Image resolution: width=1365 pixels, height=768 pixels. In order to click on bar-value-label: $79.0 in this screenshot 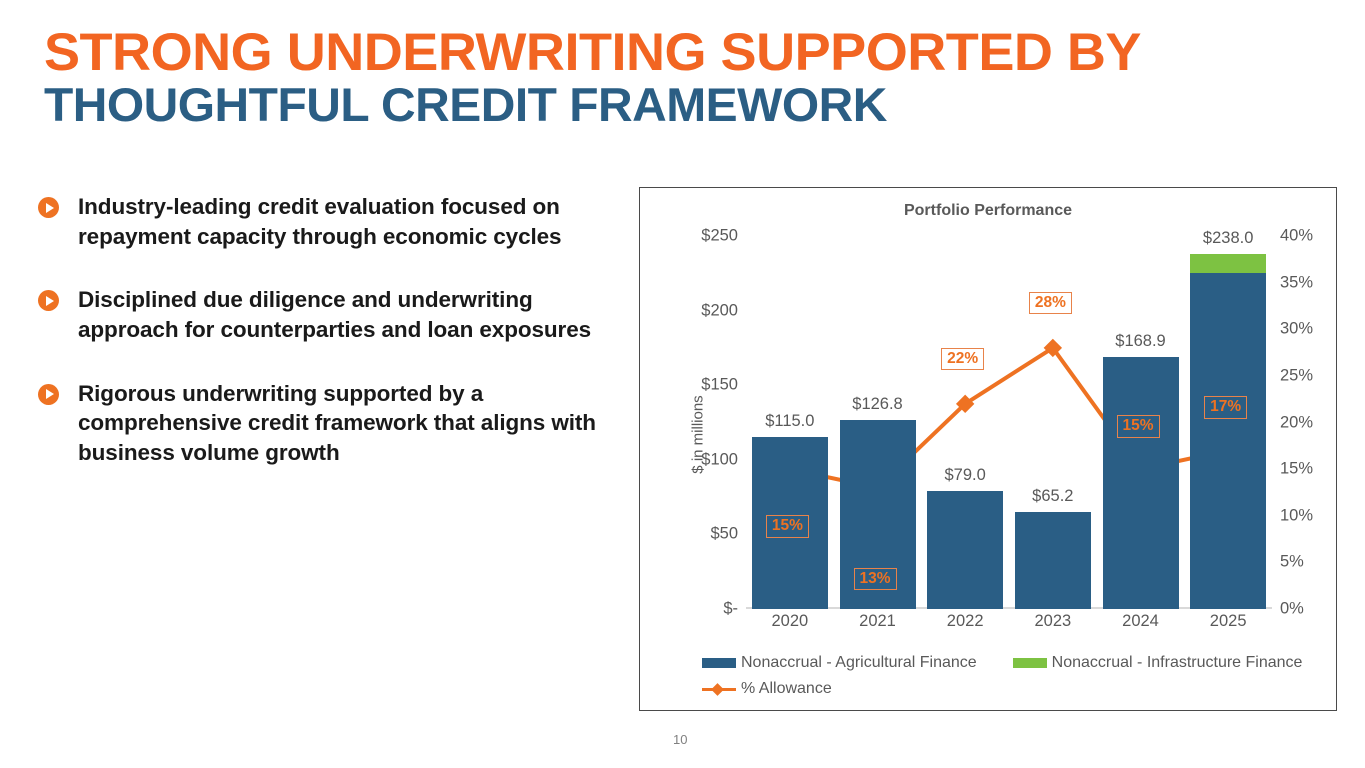, I will do `click(965, 475)`.